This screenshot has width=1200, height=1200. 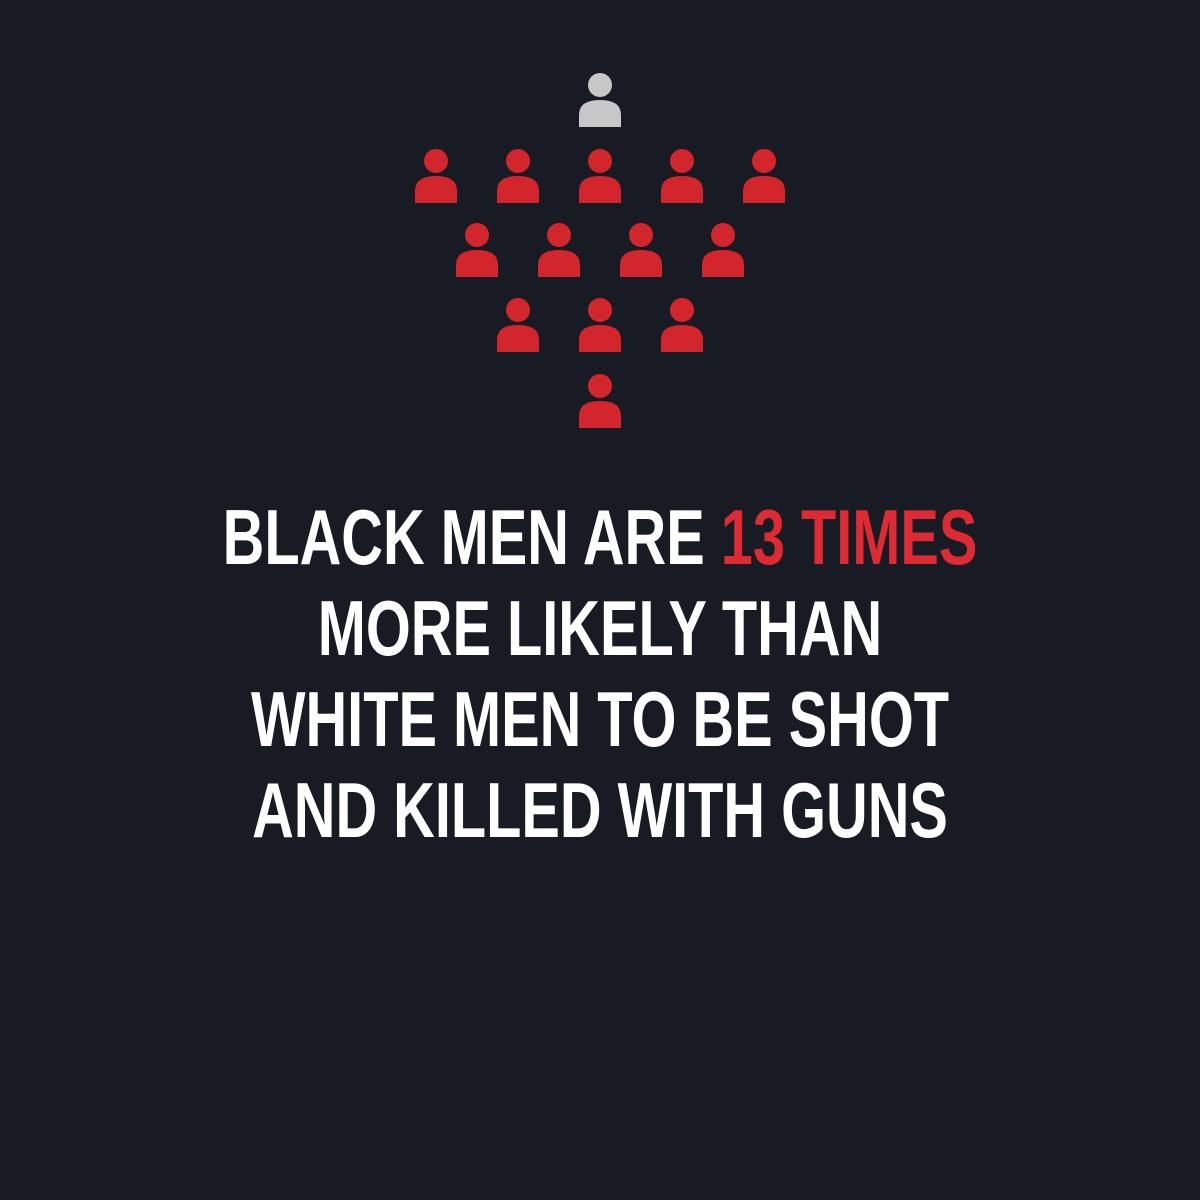 What do you see at coordinates (600, 719) in the screenshot?
I see `headline-line-3: WHITE MEN TO BE SHOT` at bounding box center [600, 719].